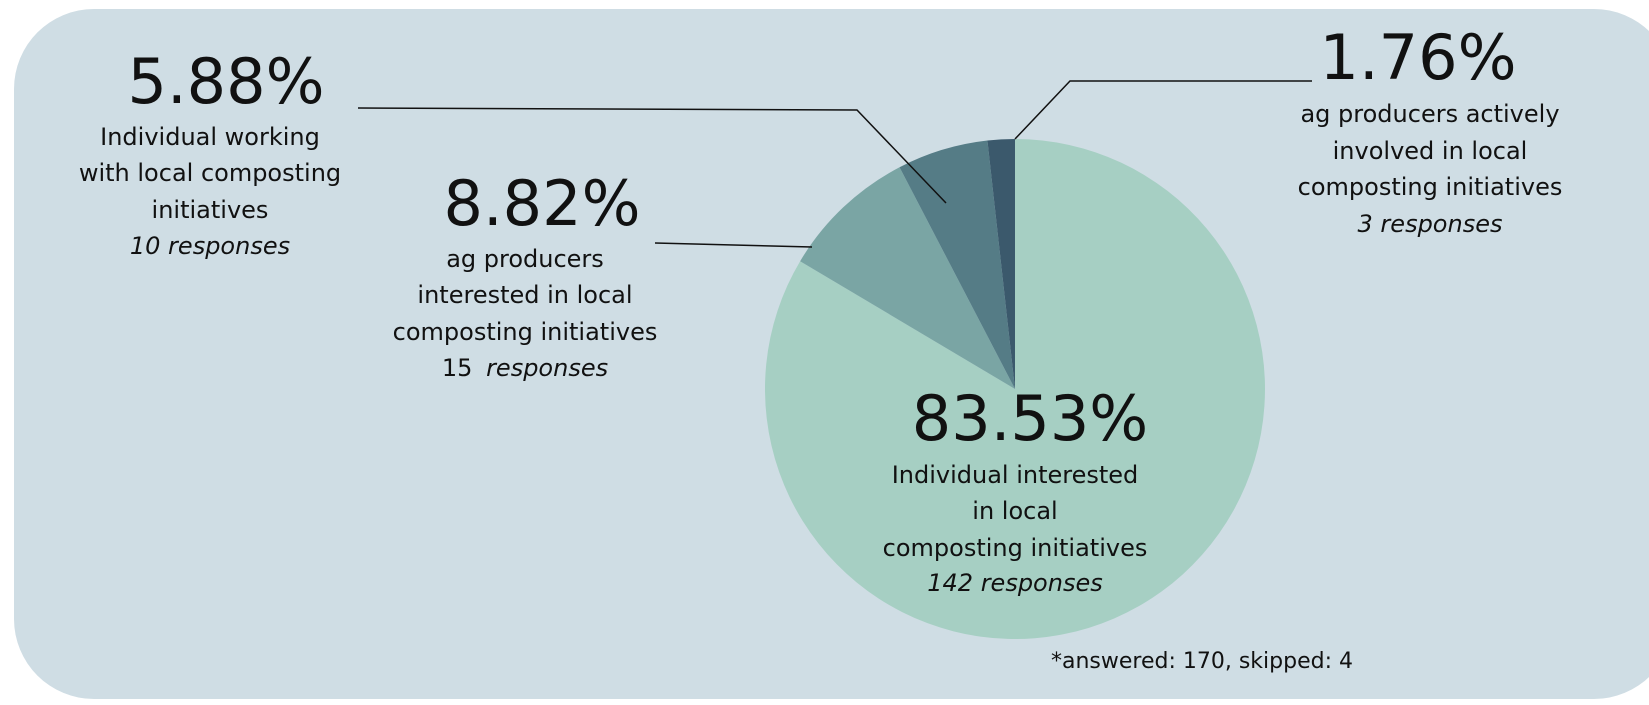  Describe the element at coordinates (542, 203) in the screenshot. I see `data-label-percent: 8.82%` at that location.